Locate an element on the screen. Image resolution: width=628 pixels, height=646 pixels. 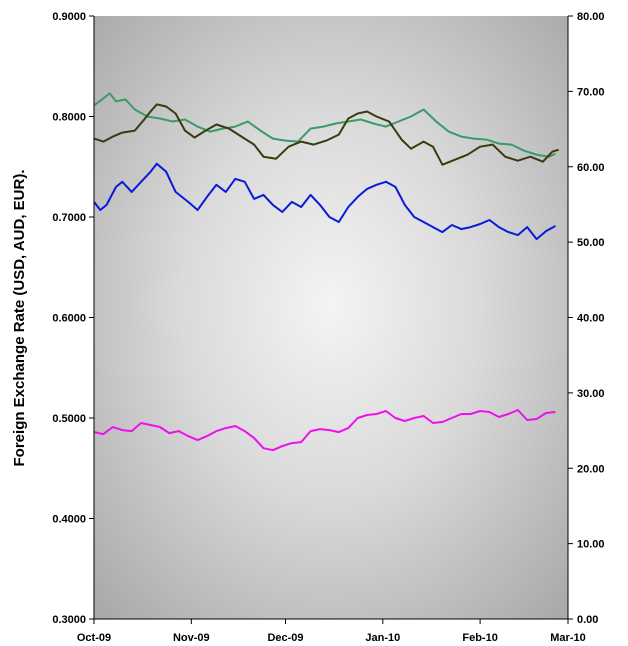
y2-tick-label: 30.00 is located at coordinates (591, 394).